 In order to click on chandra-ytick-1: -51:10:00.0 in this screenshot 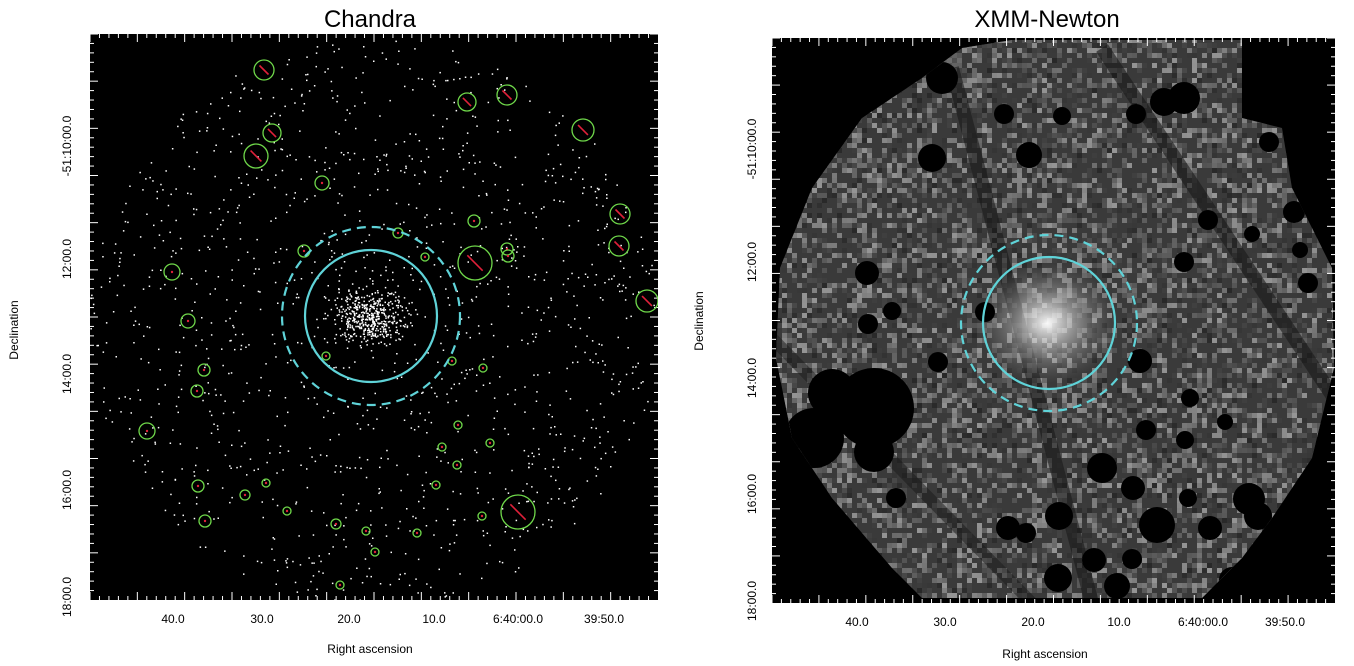, I will do `click(67, 146)`.